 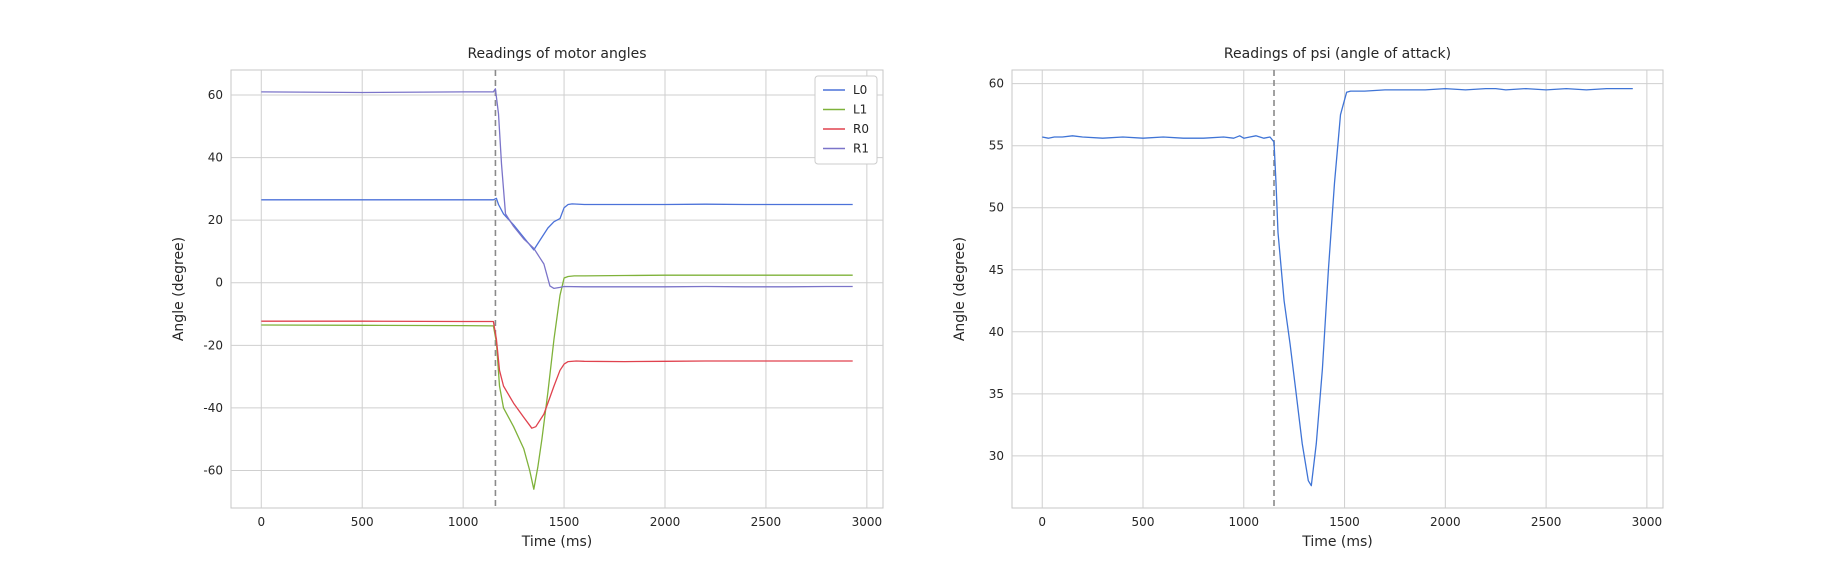 I want to click on legend-label: L0, so click(x=860, y=90).